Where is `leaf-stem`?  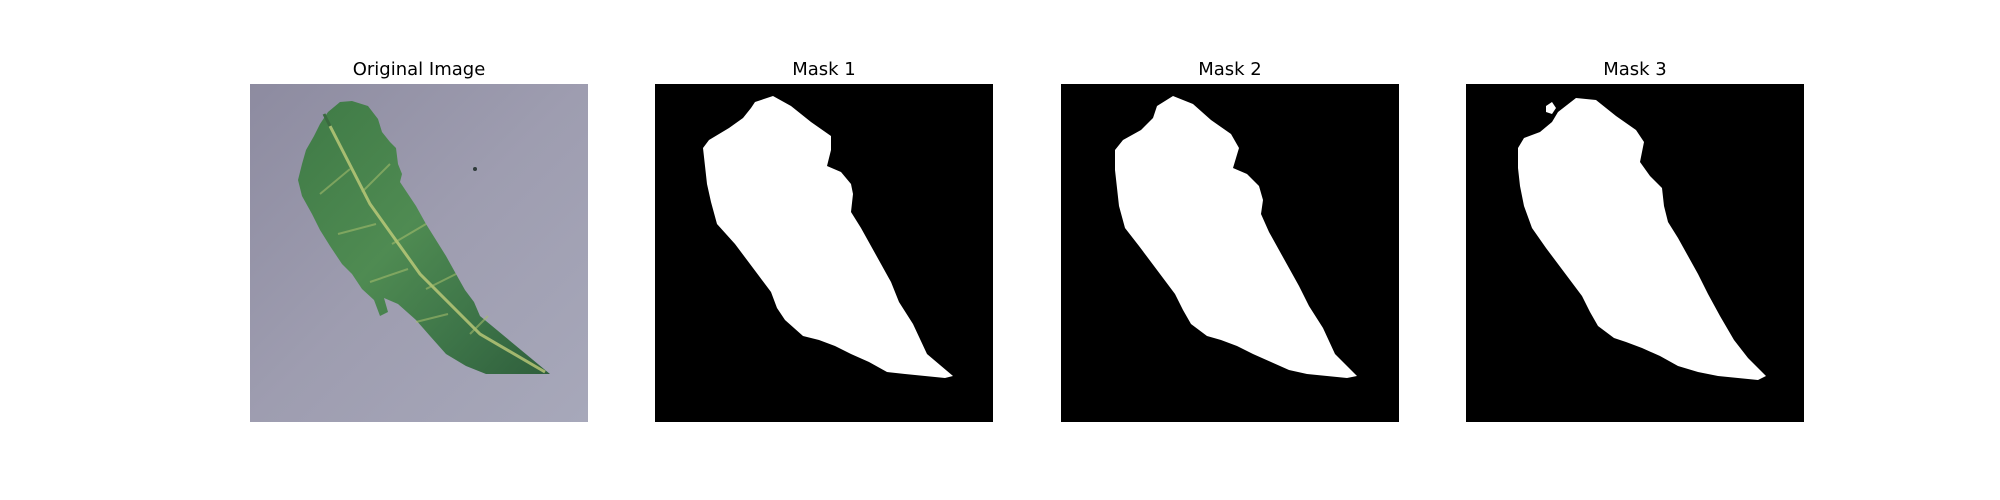 leaf-stem is located at coordinates (327, 120).